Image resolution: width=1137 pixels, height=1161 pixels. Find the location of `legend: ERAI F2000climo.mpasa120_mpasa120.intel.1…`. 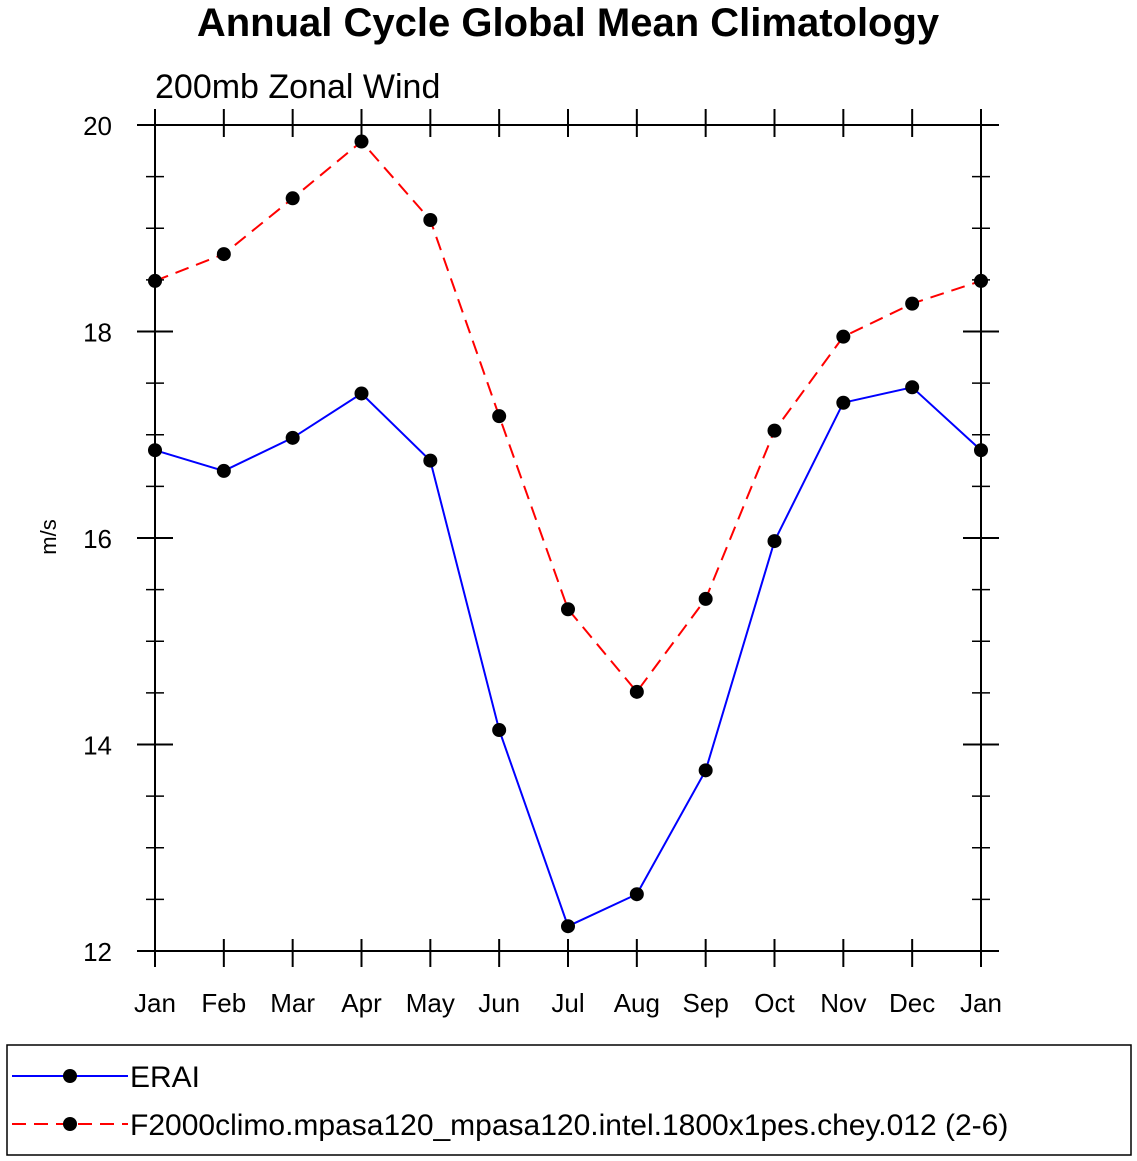

legend: ERAI F2000climo.mpasa120_mpasa120.intel.1… is located at coordinates (510, 1101).